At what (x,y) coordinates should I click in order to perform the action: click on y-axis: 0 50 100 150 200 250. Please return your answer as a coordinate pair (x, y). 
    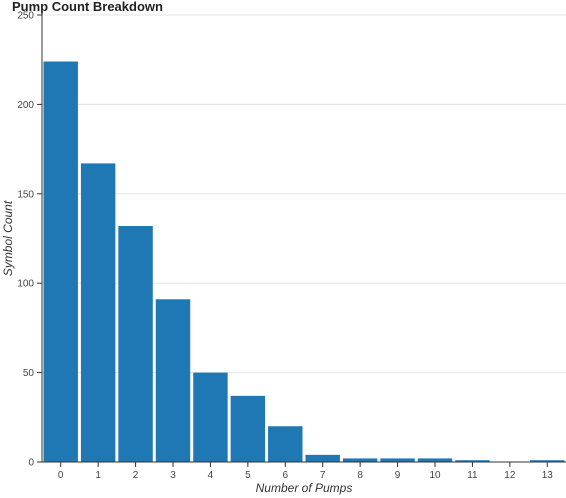
    Looking at the image, I should click on (30, 237).